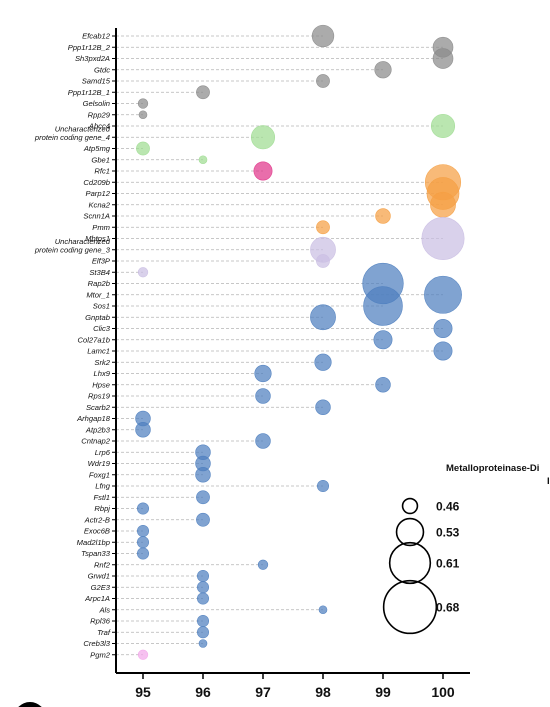 The height and width of the screenshot is (707, 550). I want to click on size-legend: Metalloproteinase-Di I 0.46 0.53 0.61 0.68, so click(466, 549).